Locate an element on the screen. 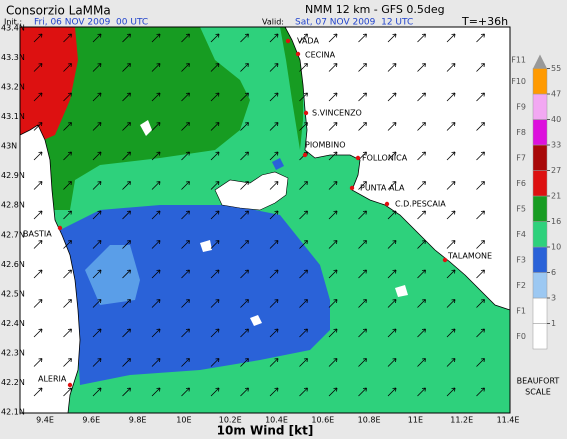 This screenshot has width=567, height=439. lon-label: 9.4E is located at coordinates (45, 420).